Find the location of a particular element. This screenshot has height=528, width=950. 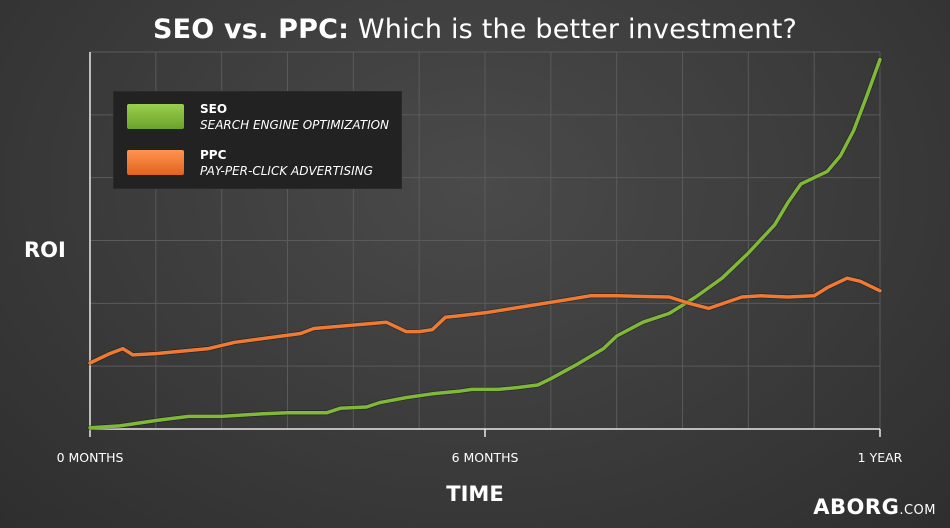

brand-logo: ABORG.COM is located at coordinates (874, 507).